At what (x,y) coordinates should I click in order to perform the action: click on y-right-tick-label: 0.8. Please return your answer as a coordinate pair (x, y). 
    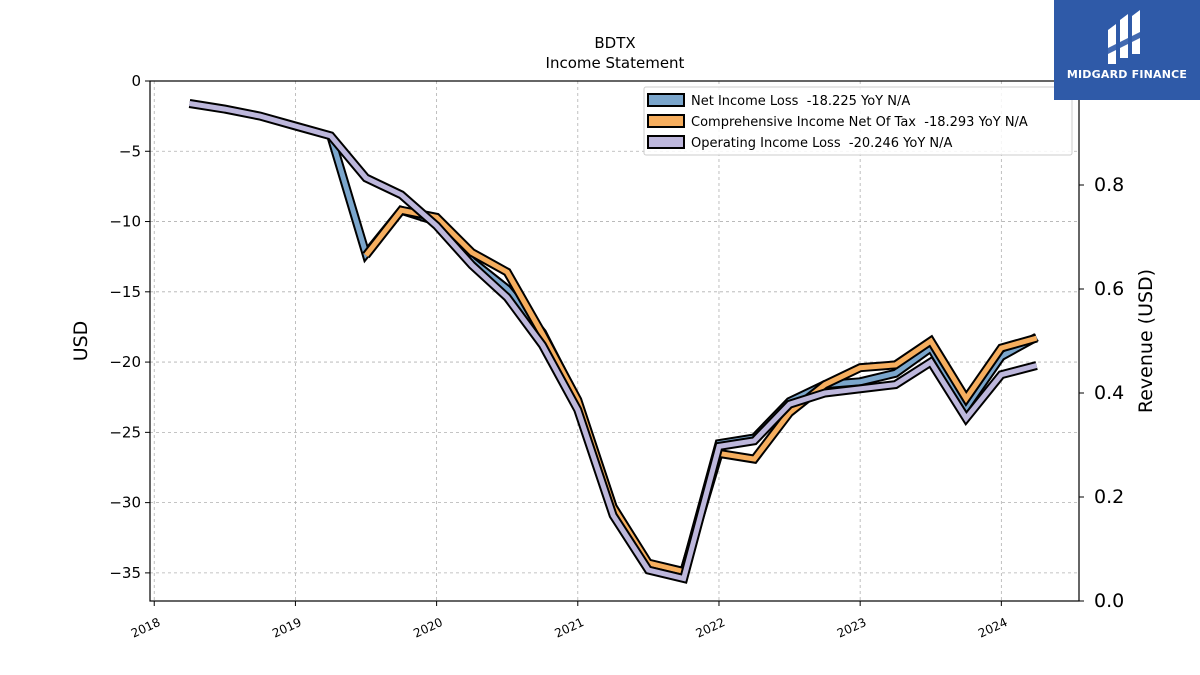
    Looking at the image, I should click on (1109, 185).